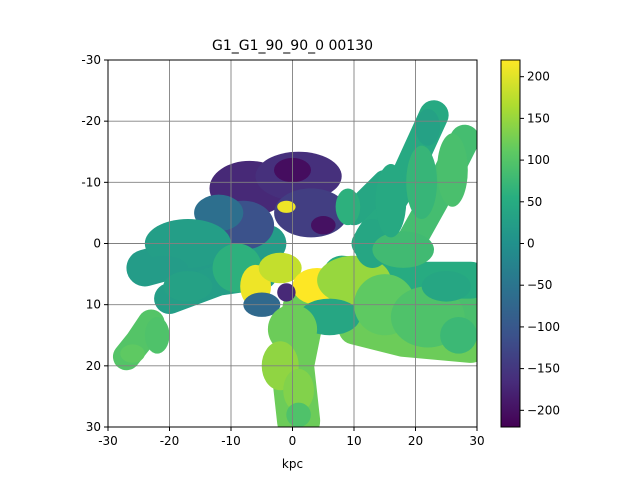  Describe the element at coordinates (291, 449) in the screenshot. I see `x-axis: -30 -20 -10 0 10 20 30 kpc` at that location.